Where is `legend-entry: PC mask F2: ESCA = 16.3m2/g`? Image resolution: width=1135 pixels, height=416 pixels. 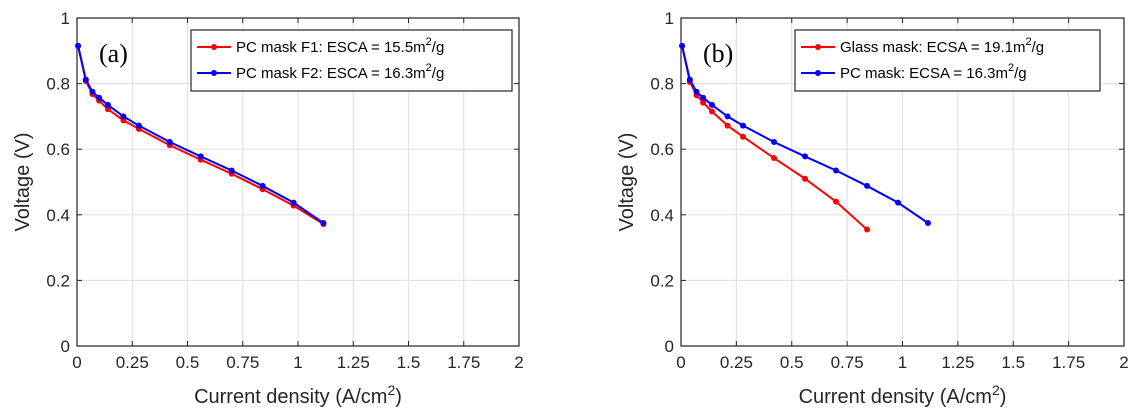
legend-entry: PC mask F2: ESCA = 16.3m2/g is located at coordinates (320, 72).